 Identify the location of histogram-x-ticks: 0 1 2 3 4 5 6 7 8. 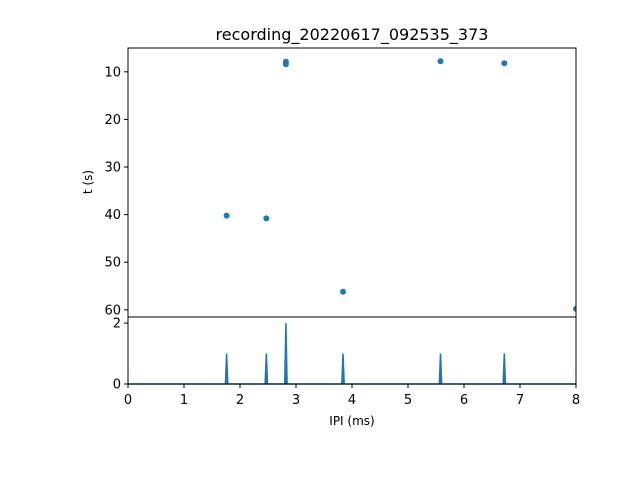
(352, 396).